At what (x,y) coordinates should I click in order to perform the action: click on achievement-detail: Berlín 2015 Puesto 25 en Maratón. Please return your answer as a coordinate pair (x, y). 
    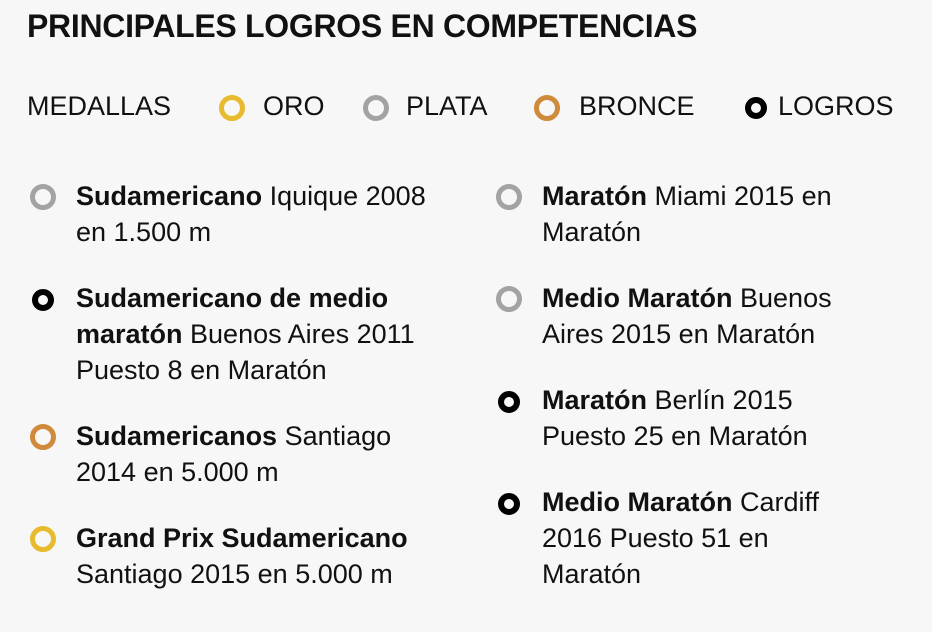
    Looking at the image, I should click on (675, 418).